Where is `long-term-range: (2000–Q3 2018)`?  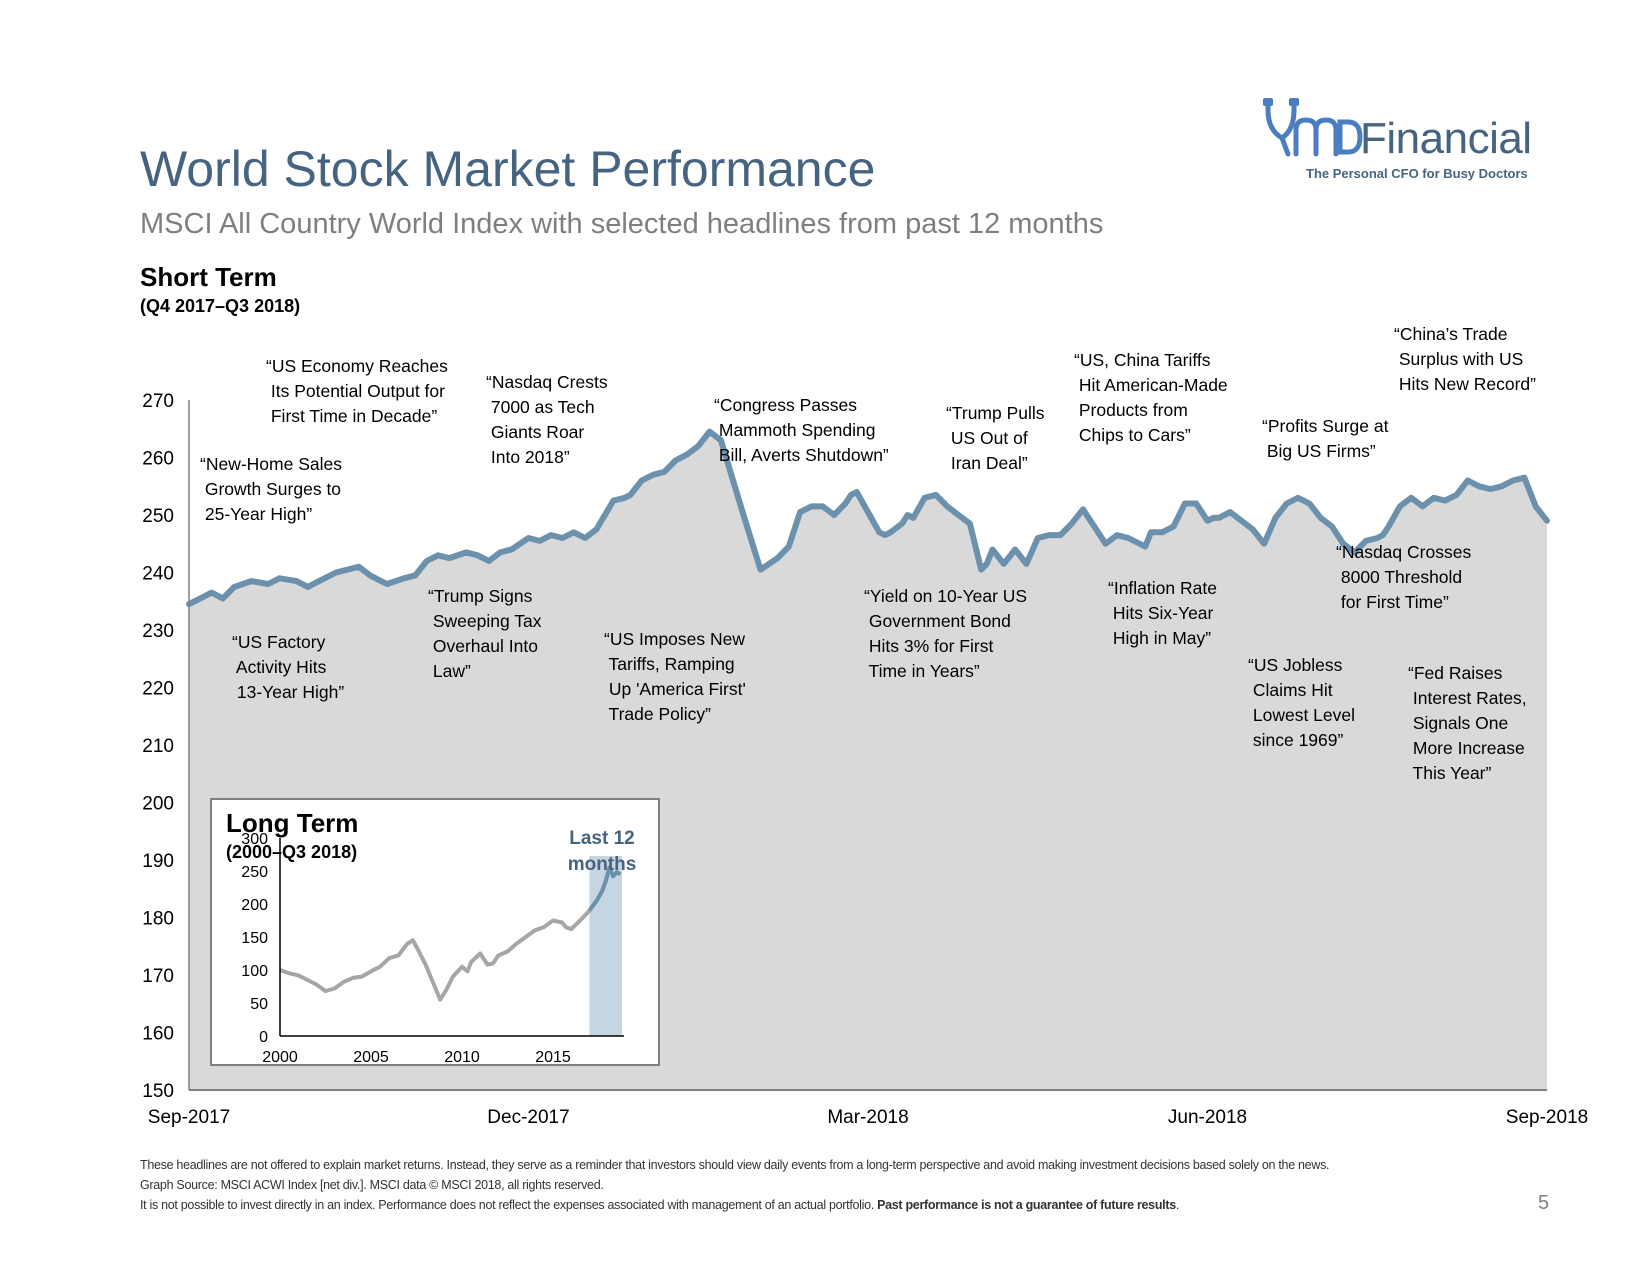 long-term-range: (2000–Q3 2018) is located at coordinates (292, 852).